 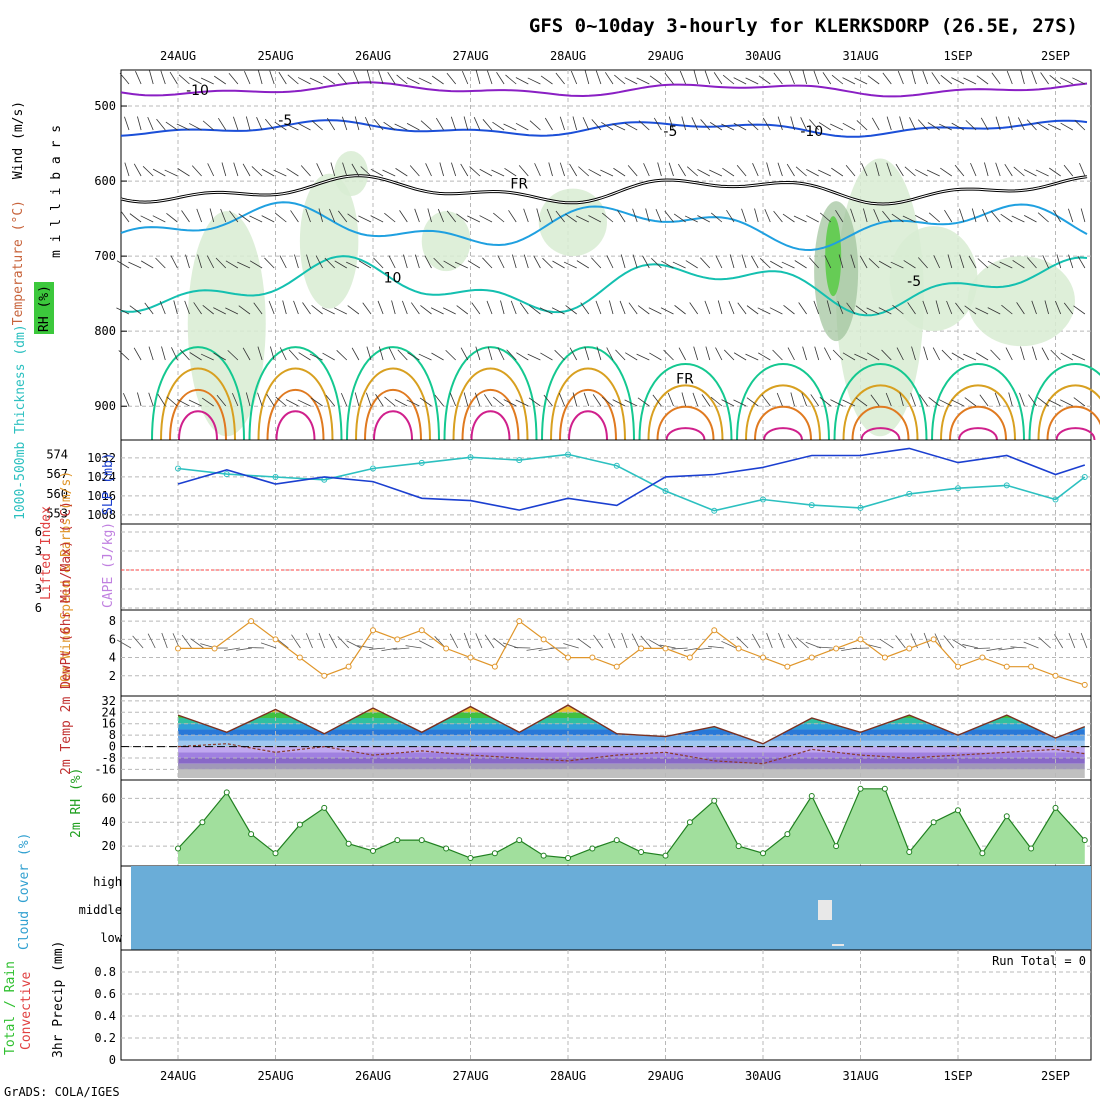 What do you see at coordinates (178, 1076) in the screenshot?
I see `date-tick-bottom: 24AUG` at bounding box center [178, 1076].